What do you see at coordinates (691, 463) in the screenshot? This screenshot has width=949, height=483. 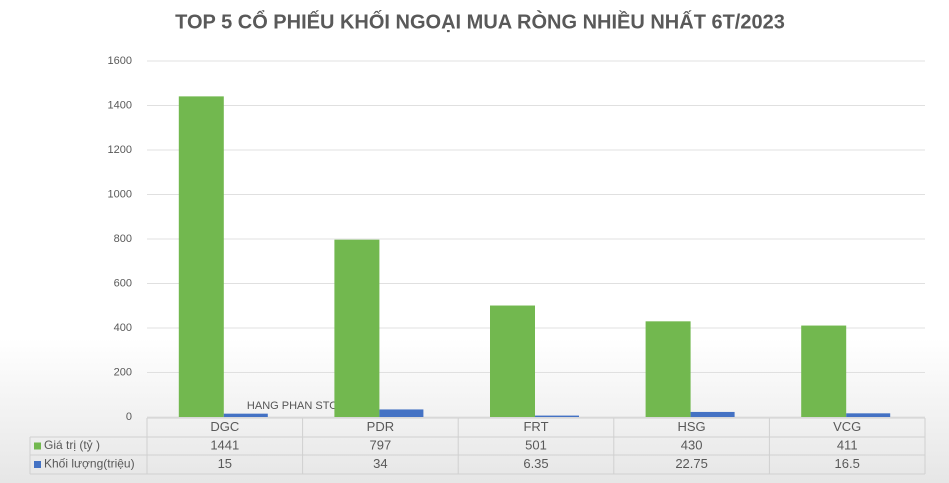 I see `table-value: 22.75` at bounding box center [691, 463].